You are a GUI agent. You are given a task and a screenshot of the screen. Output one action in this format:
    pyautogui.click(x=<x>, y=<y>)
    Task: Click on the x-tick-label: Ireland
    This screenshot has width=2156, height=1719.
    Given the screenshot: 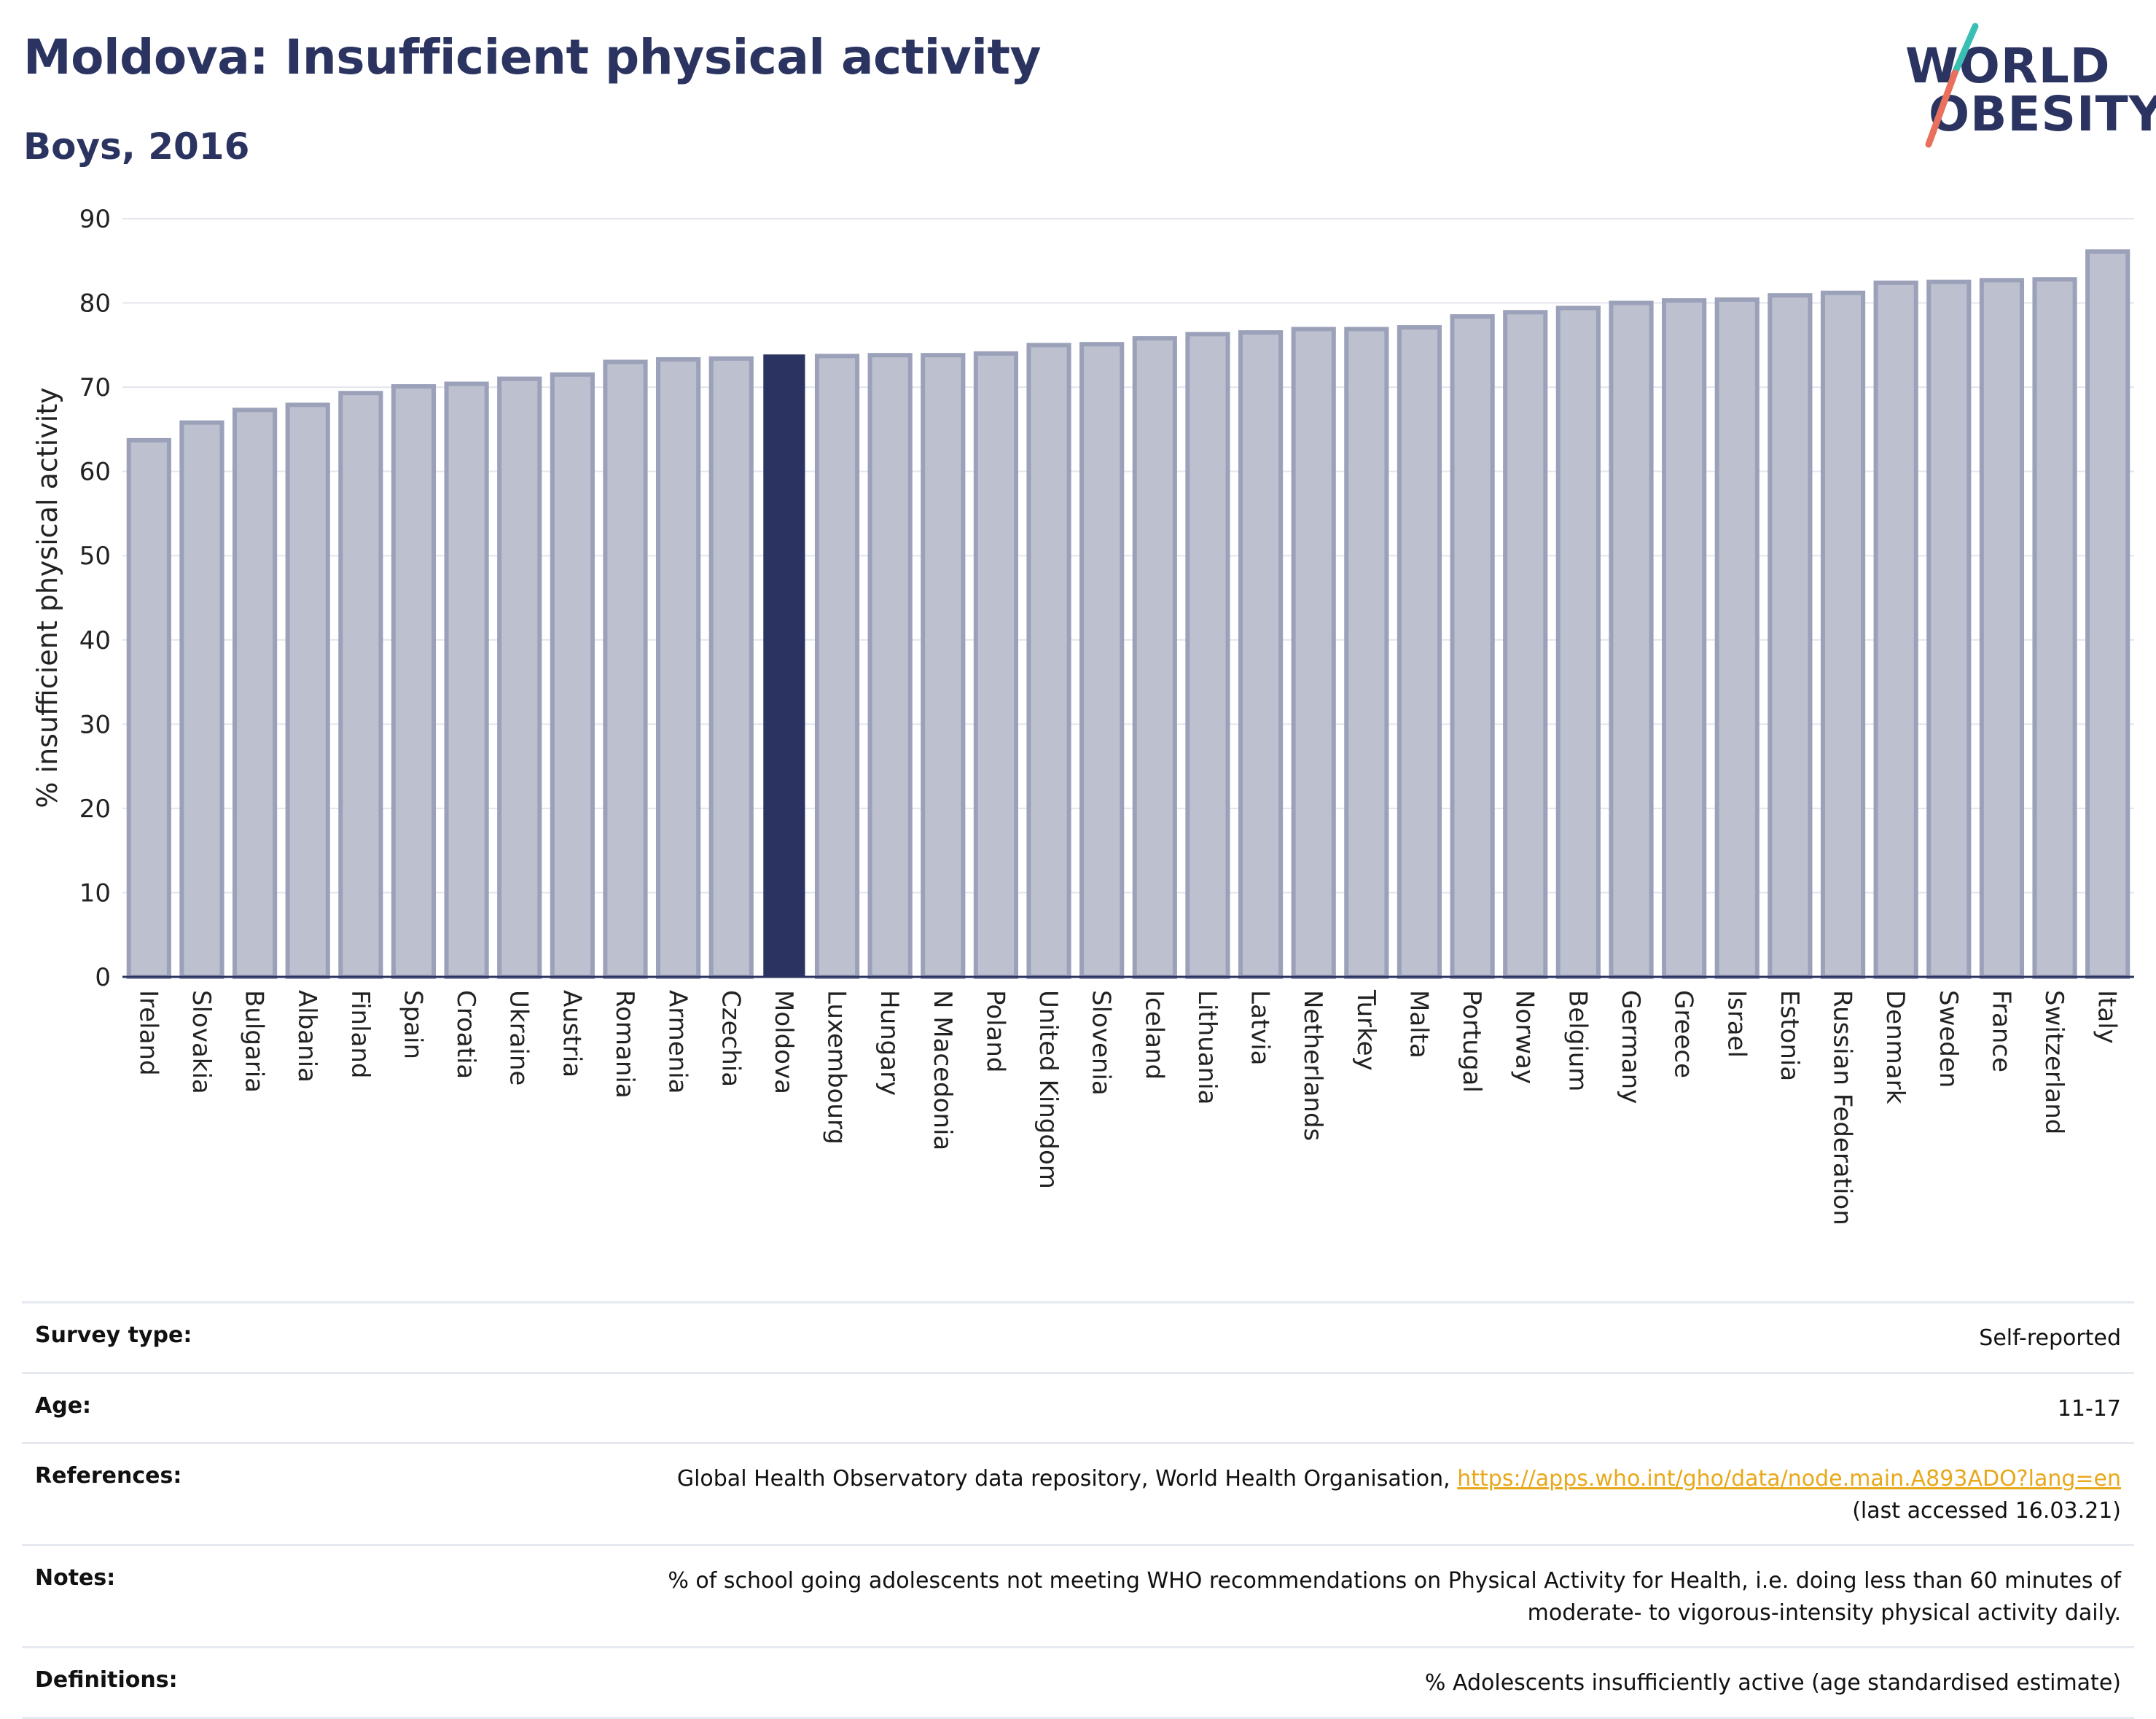 What is the action you would take?
    pyautogui.click(x=148, y=1033)
    